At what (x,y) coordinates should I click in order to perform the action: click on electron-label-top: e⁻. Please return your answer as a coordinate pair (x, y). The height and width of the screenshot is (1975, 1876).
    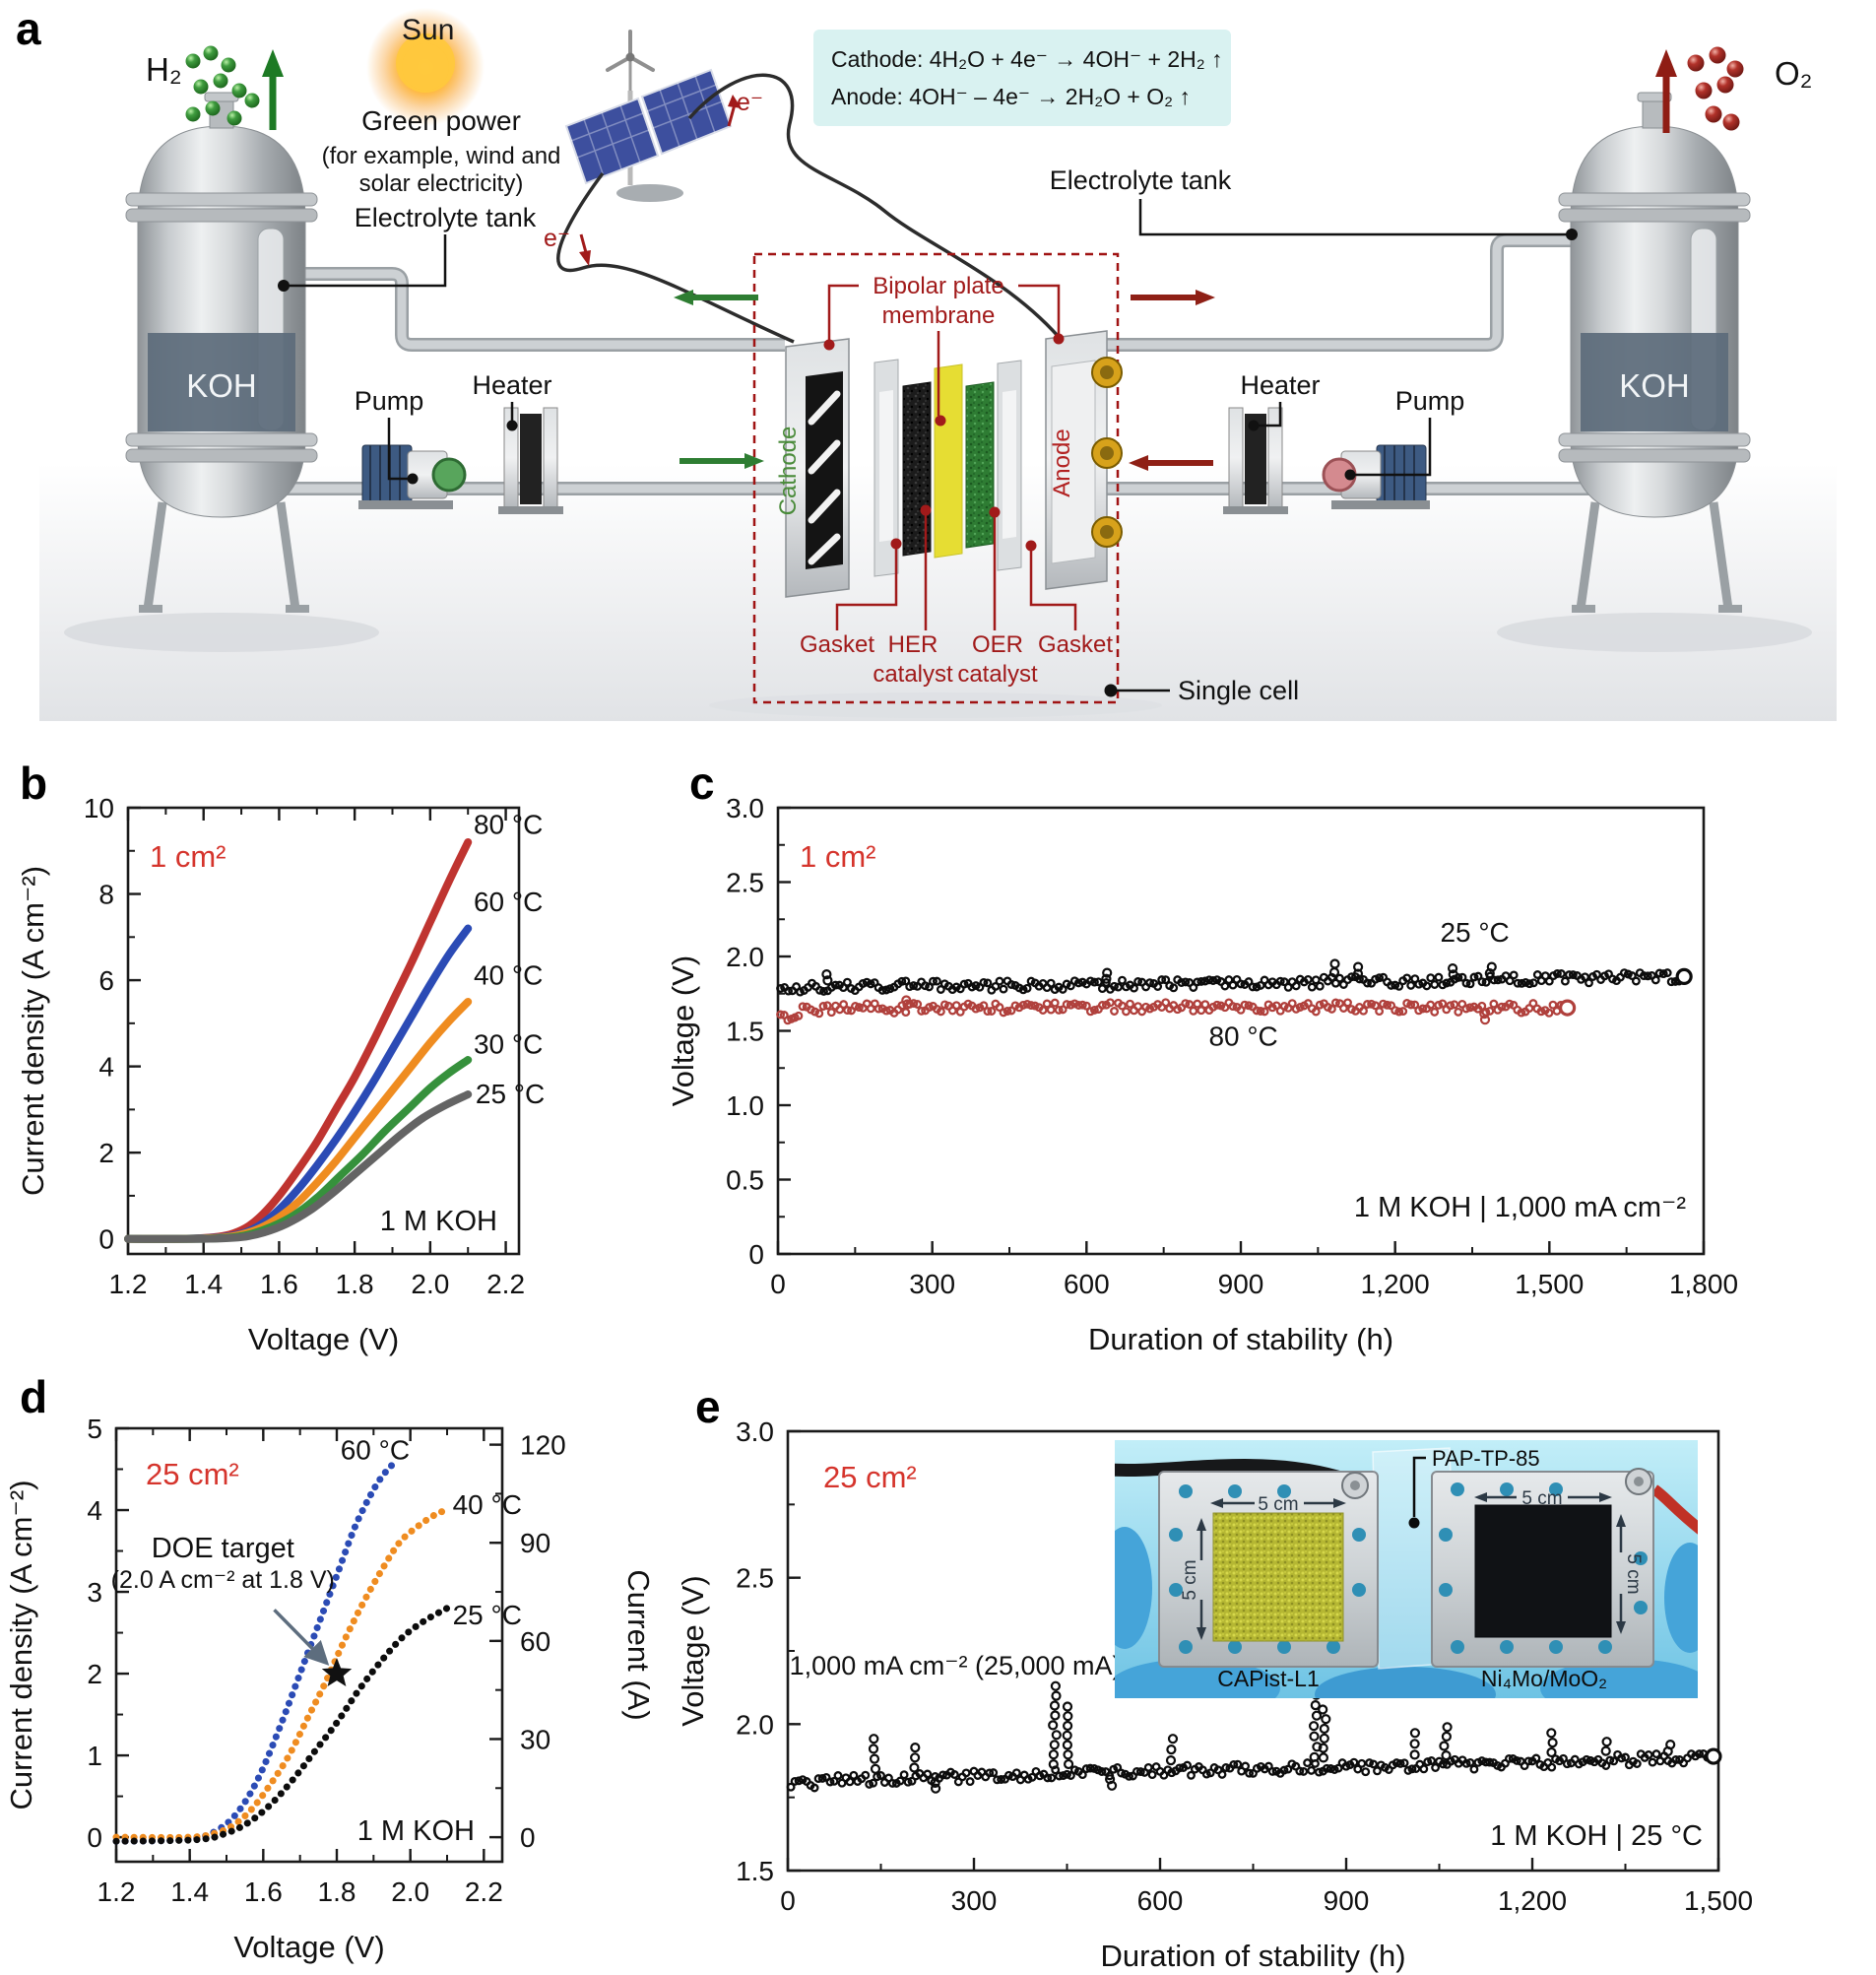
    Looking at the image, I should click on (750, 103).